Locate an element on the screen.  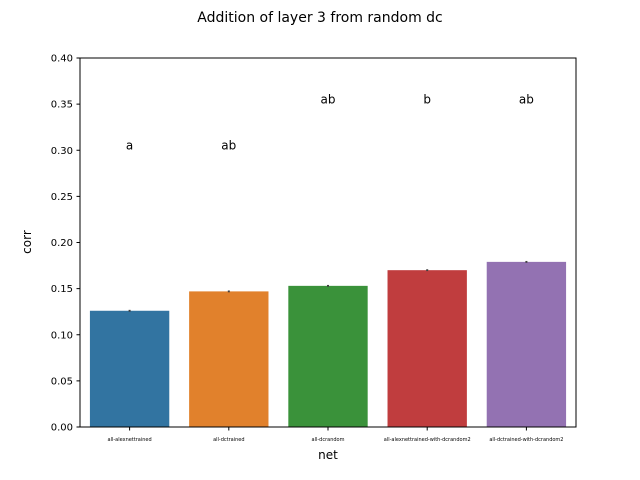
x-tick-label-0: all-alexnettrained is located at coordinates (130, 440).